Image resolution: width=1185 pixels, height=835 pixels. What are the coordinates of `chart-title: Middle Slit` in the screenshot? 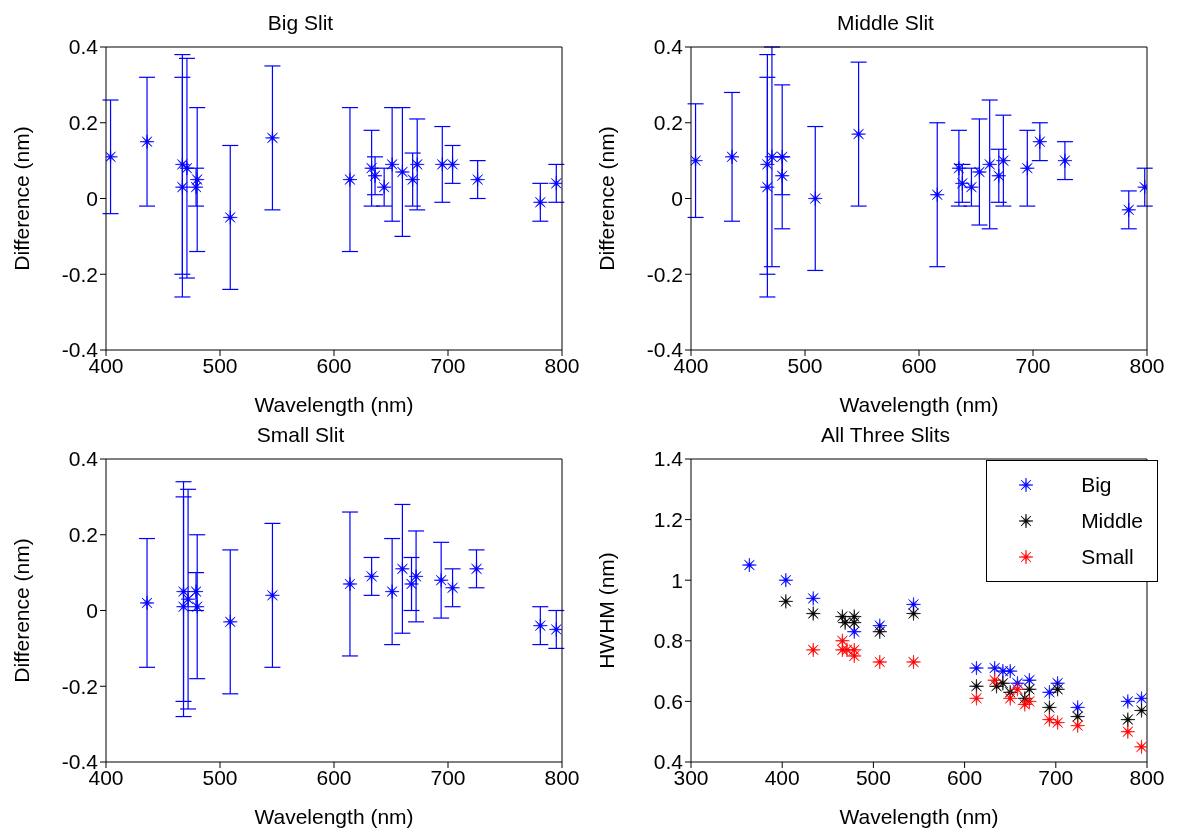 It's located at (885, 22).